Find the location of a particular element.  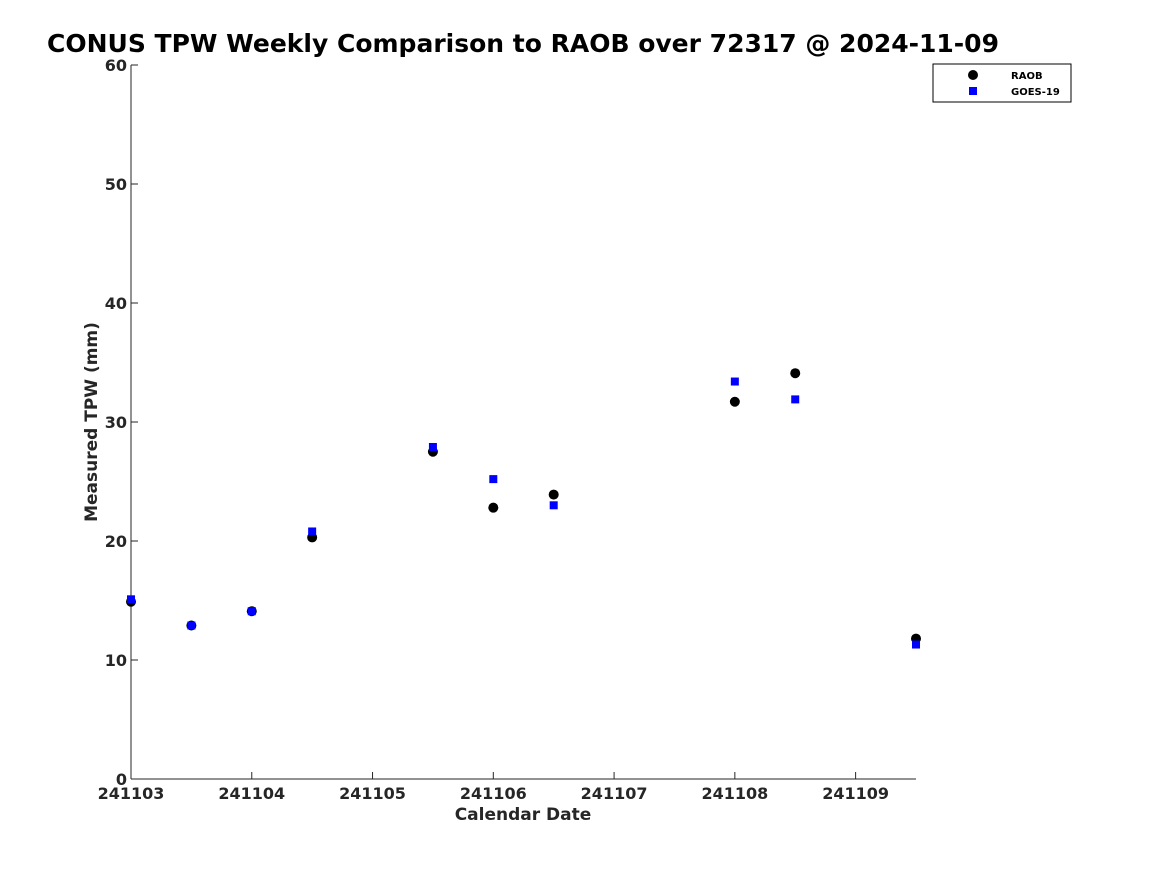

y-tick-label: 60 is located at coordinates (116, 65).